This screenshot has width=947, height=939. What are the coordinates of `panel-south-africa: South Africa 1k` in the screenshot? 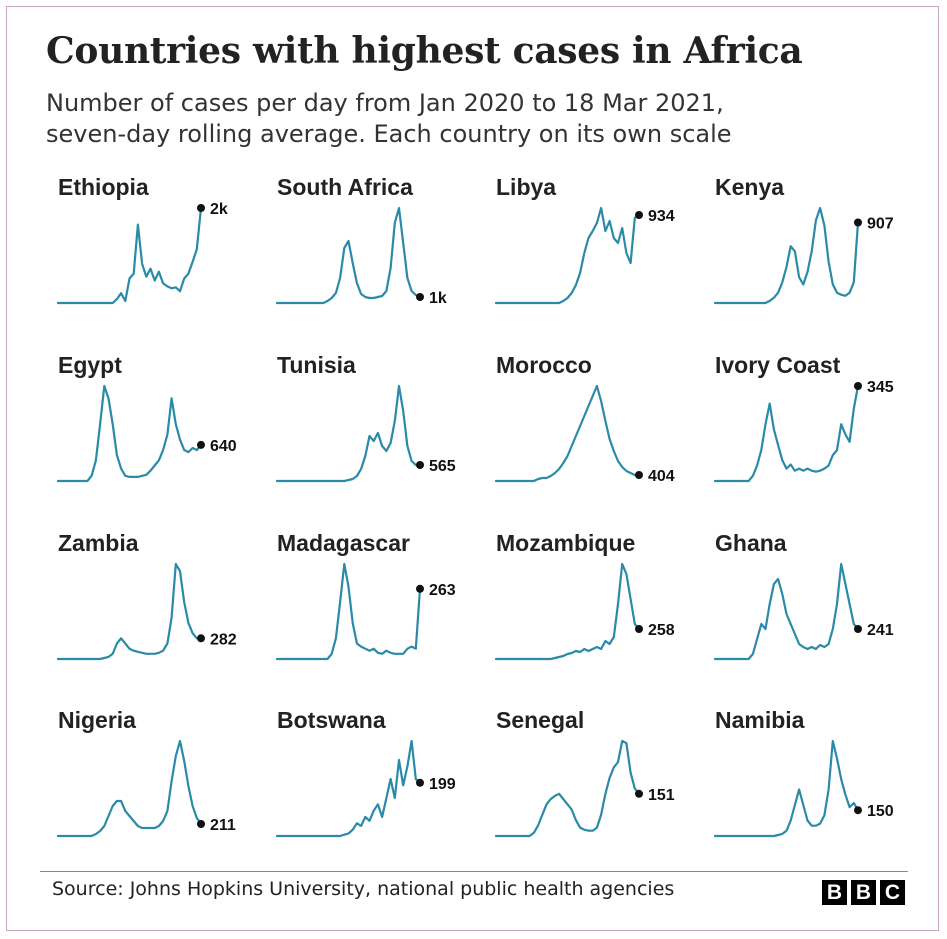 It's located at (361, 240).